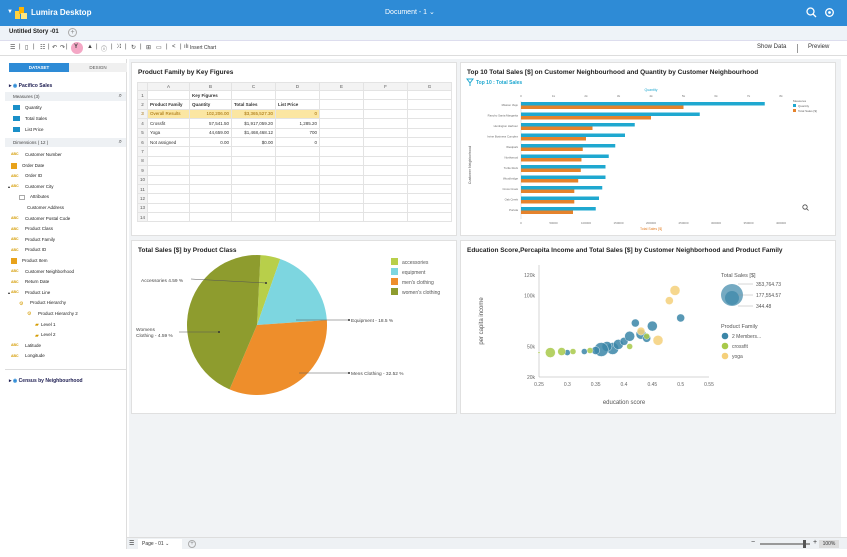 This screenshot has width=847, height=557. What do you see at coordinates (203, 48) in the screenshot?
I see `insert-chart-button: Insert Chart` at bounding box center [203, 48].